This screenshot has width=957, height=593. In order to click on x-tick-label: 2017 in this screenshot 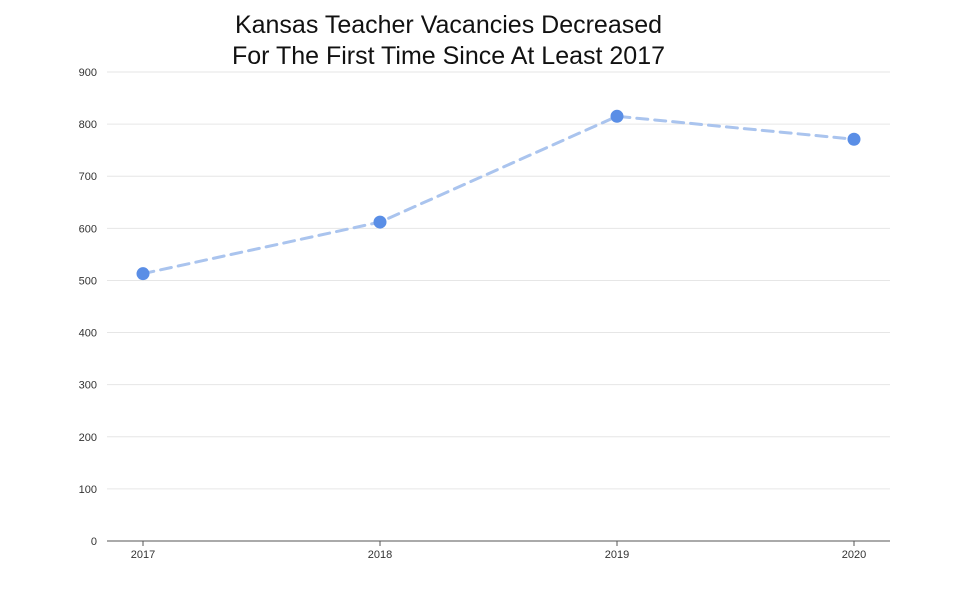, I will do `click(143, 555)`.